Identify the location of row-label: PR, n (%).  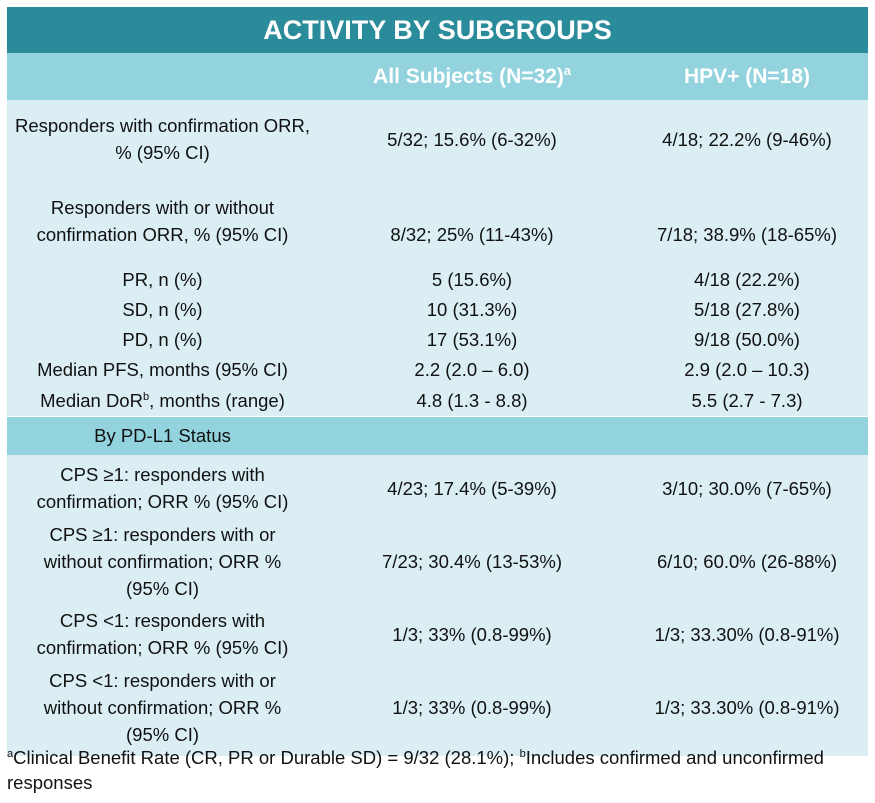
(162, 279).